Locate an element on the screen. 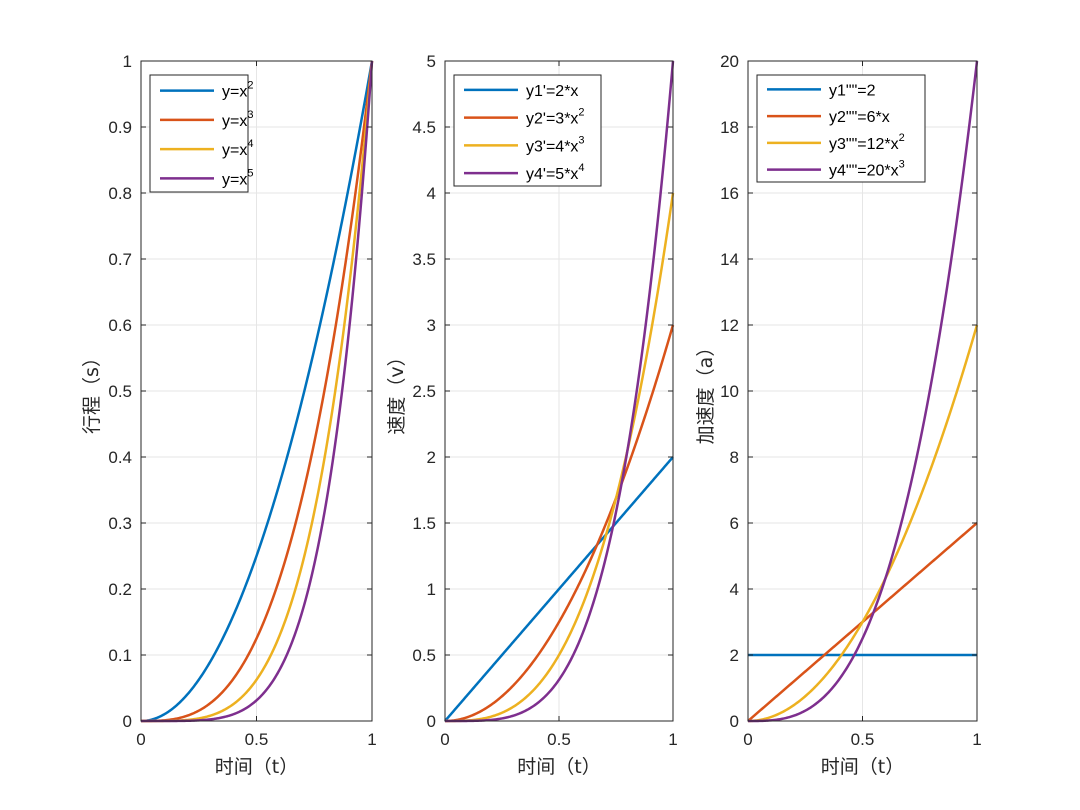  legend-label-1: y1'=2*x is located at coordinates (552, 91).